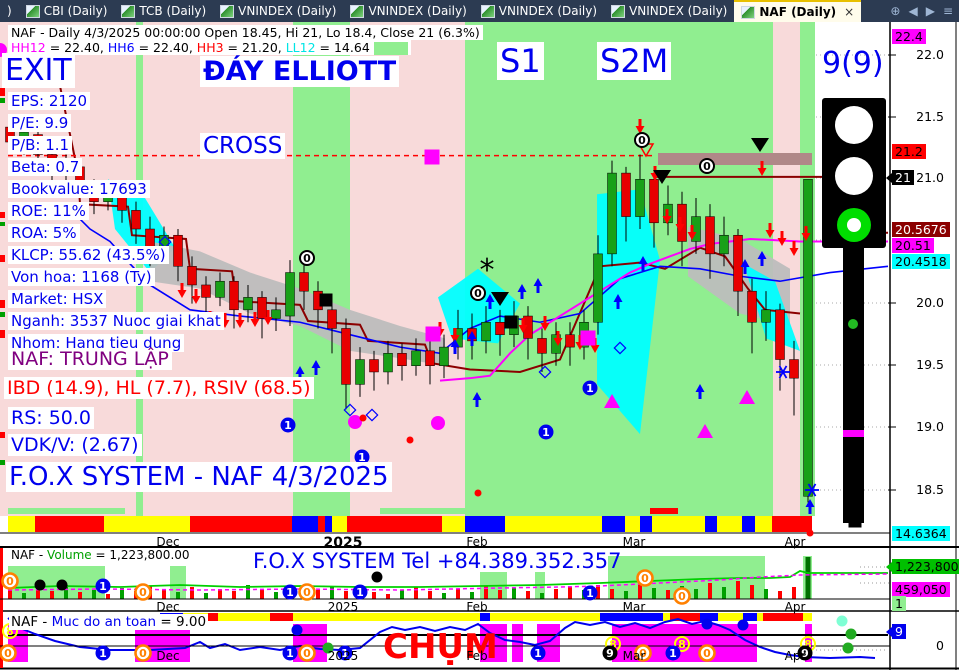  I want to click on black-square-icon, so click(511, 322).